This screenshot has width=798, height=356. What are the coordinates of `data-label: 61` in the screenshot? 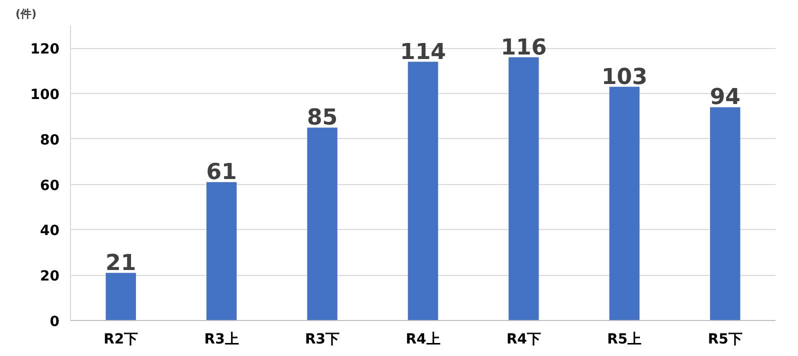 It's located at (221, 173).